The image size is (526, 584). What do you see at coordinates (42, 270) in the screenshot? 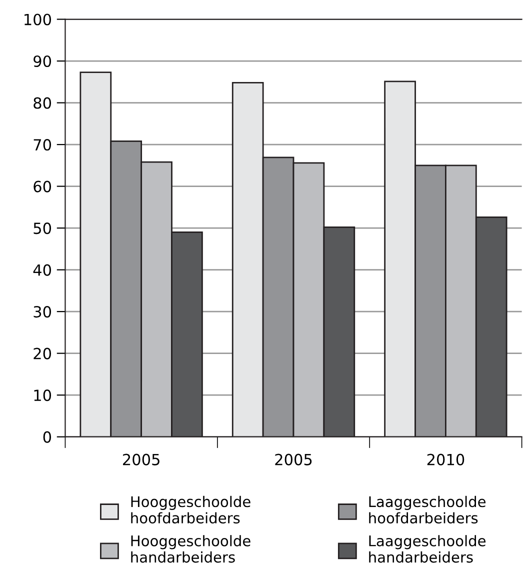
I see `y-tick-label: 40` at bounding box center [42, 270].